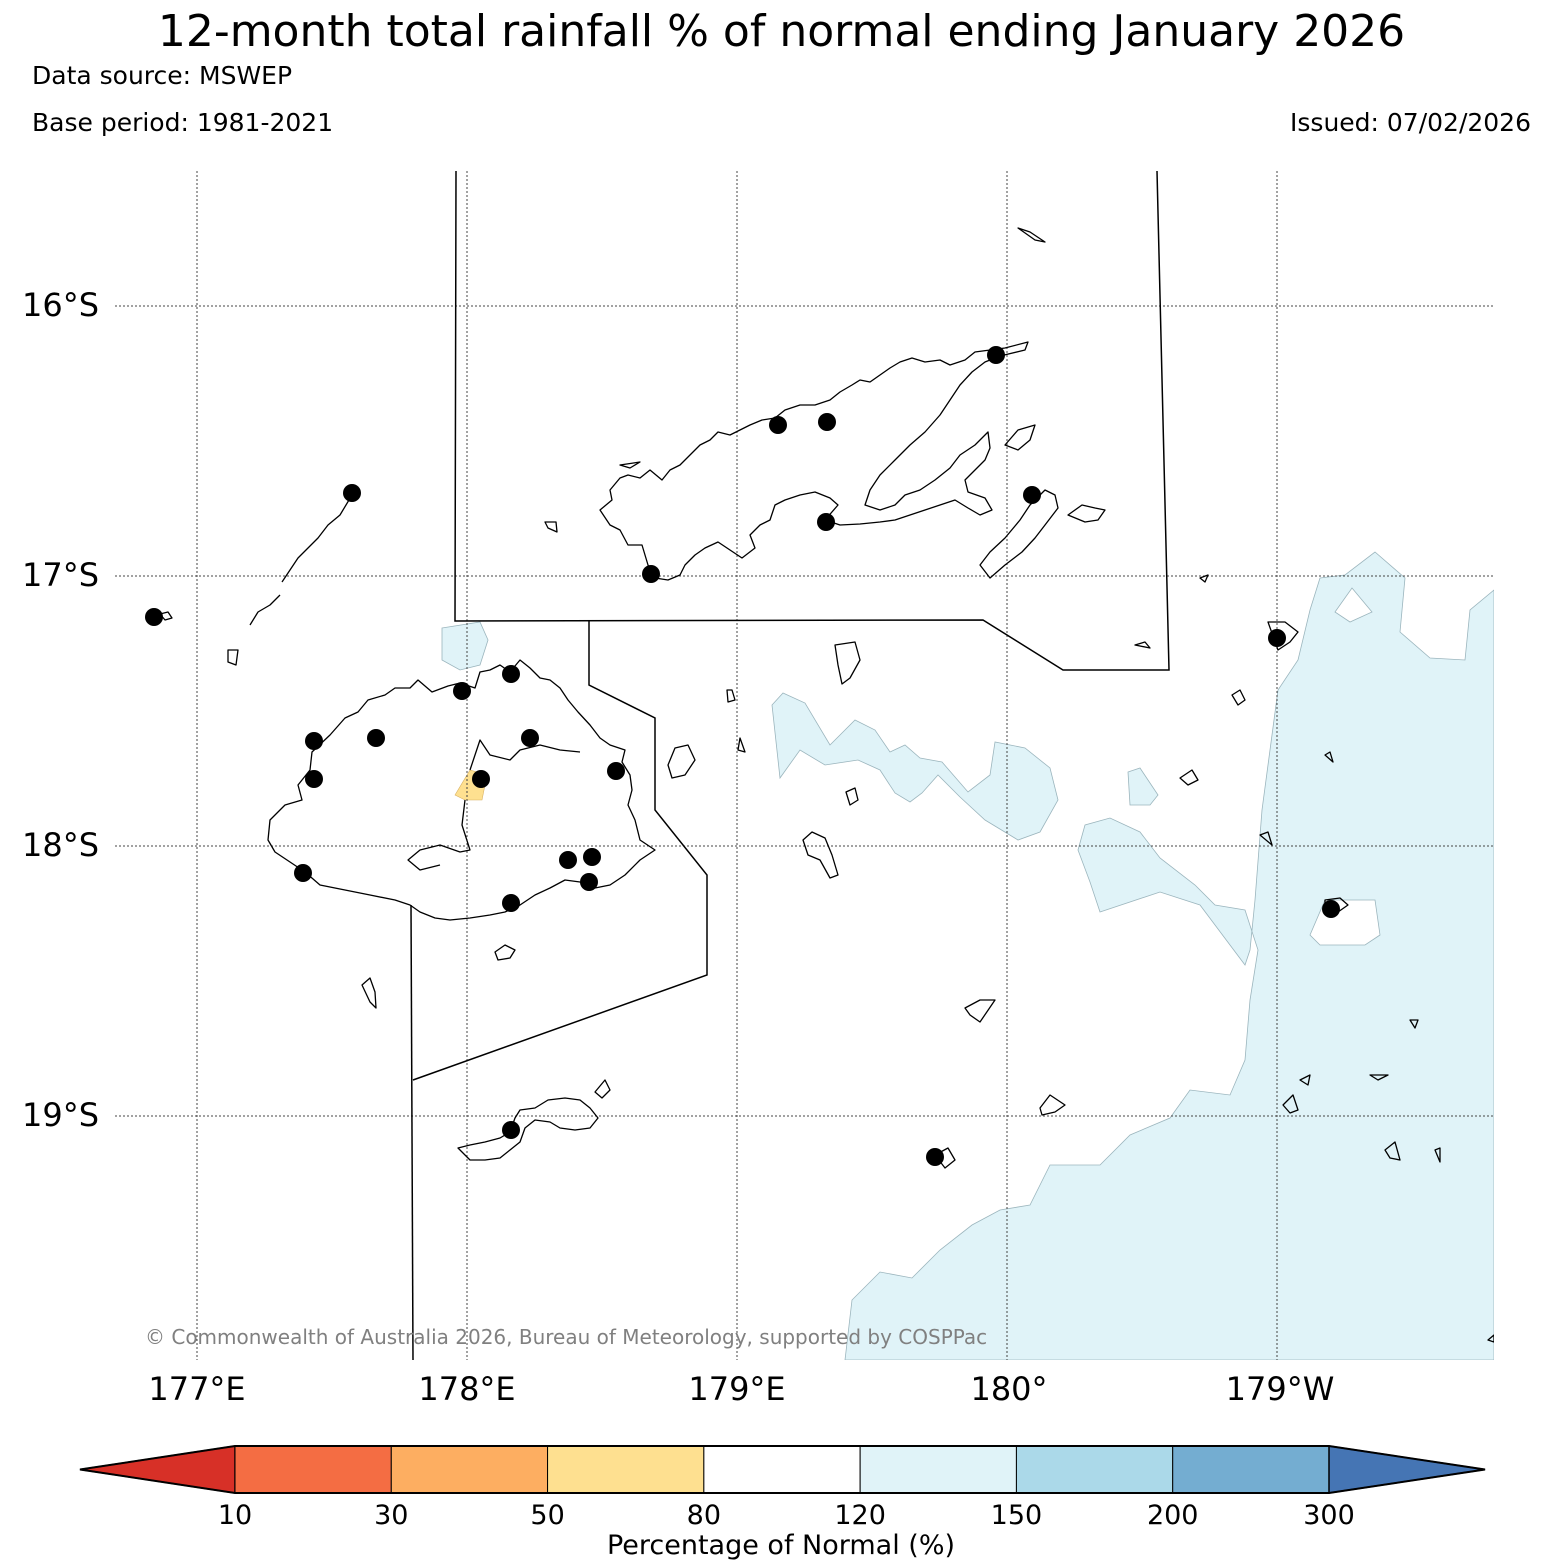 This screenshot has width=1563, height=1563. I want to click on island-kanacea, so click(1266, 838).